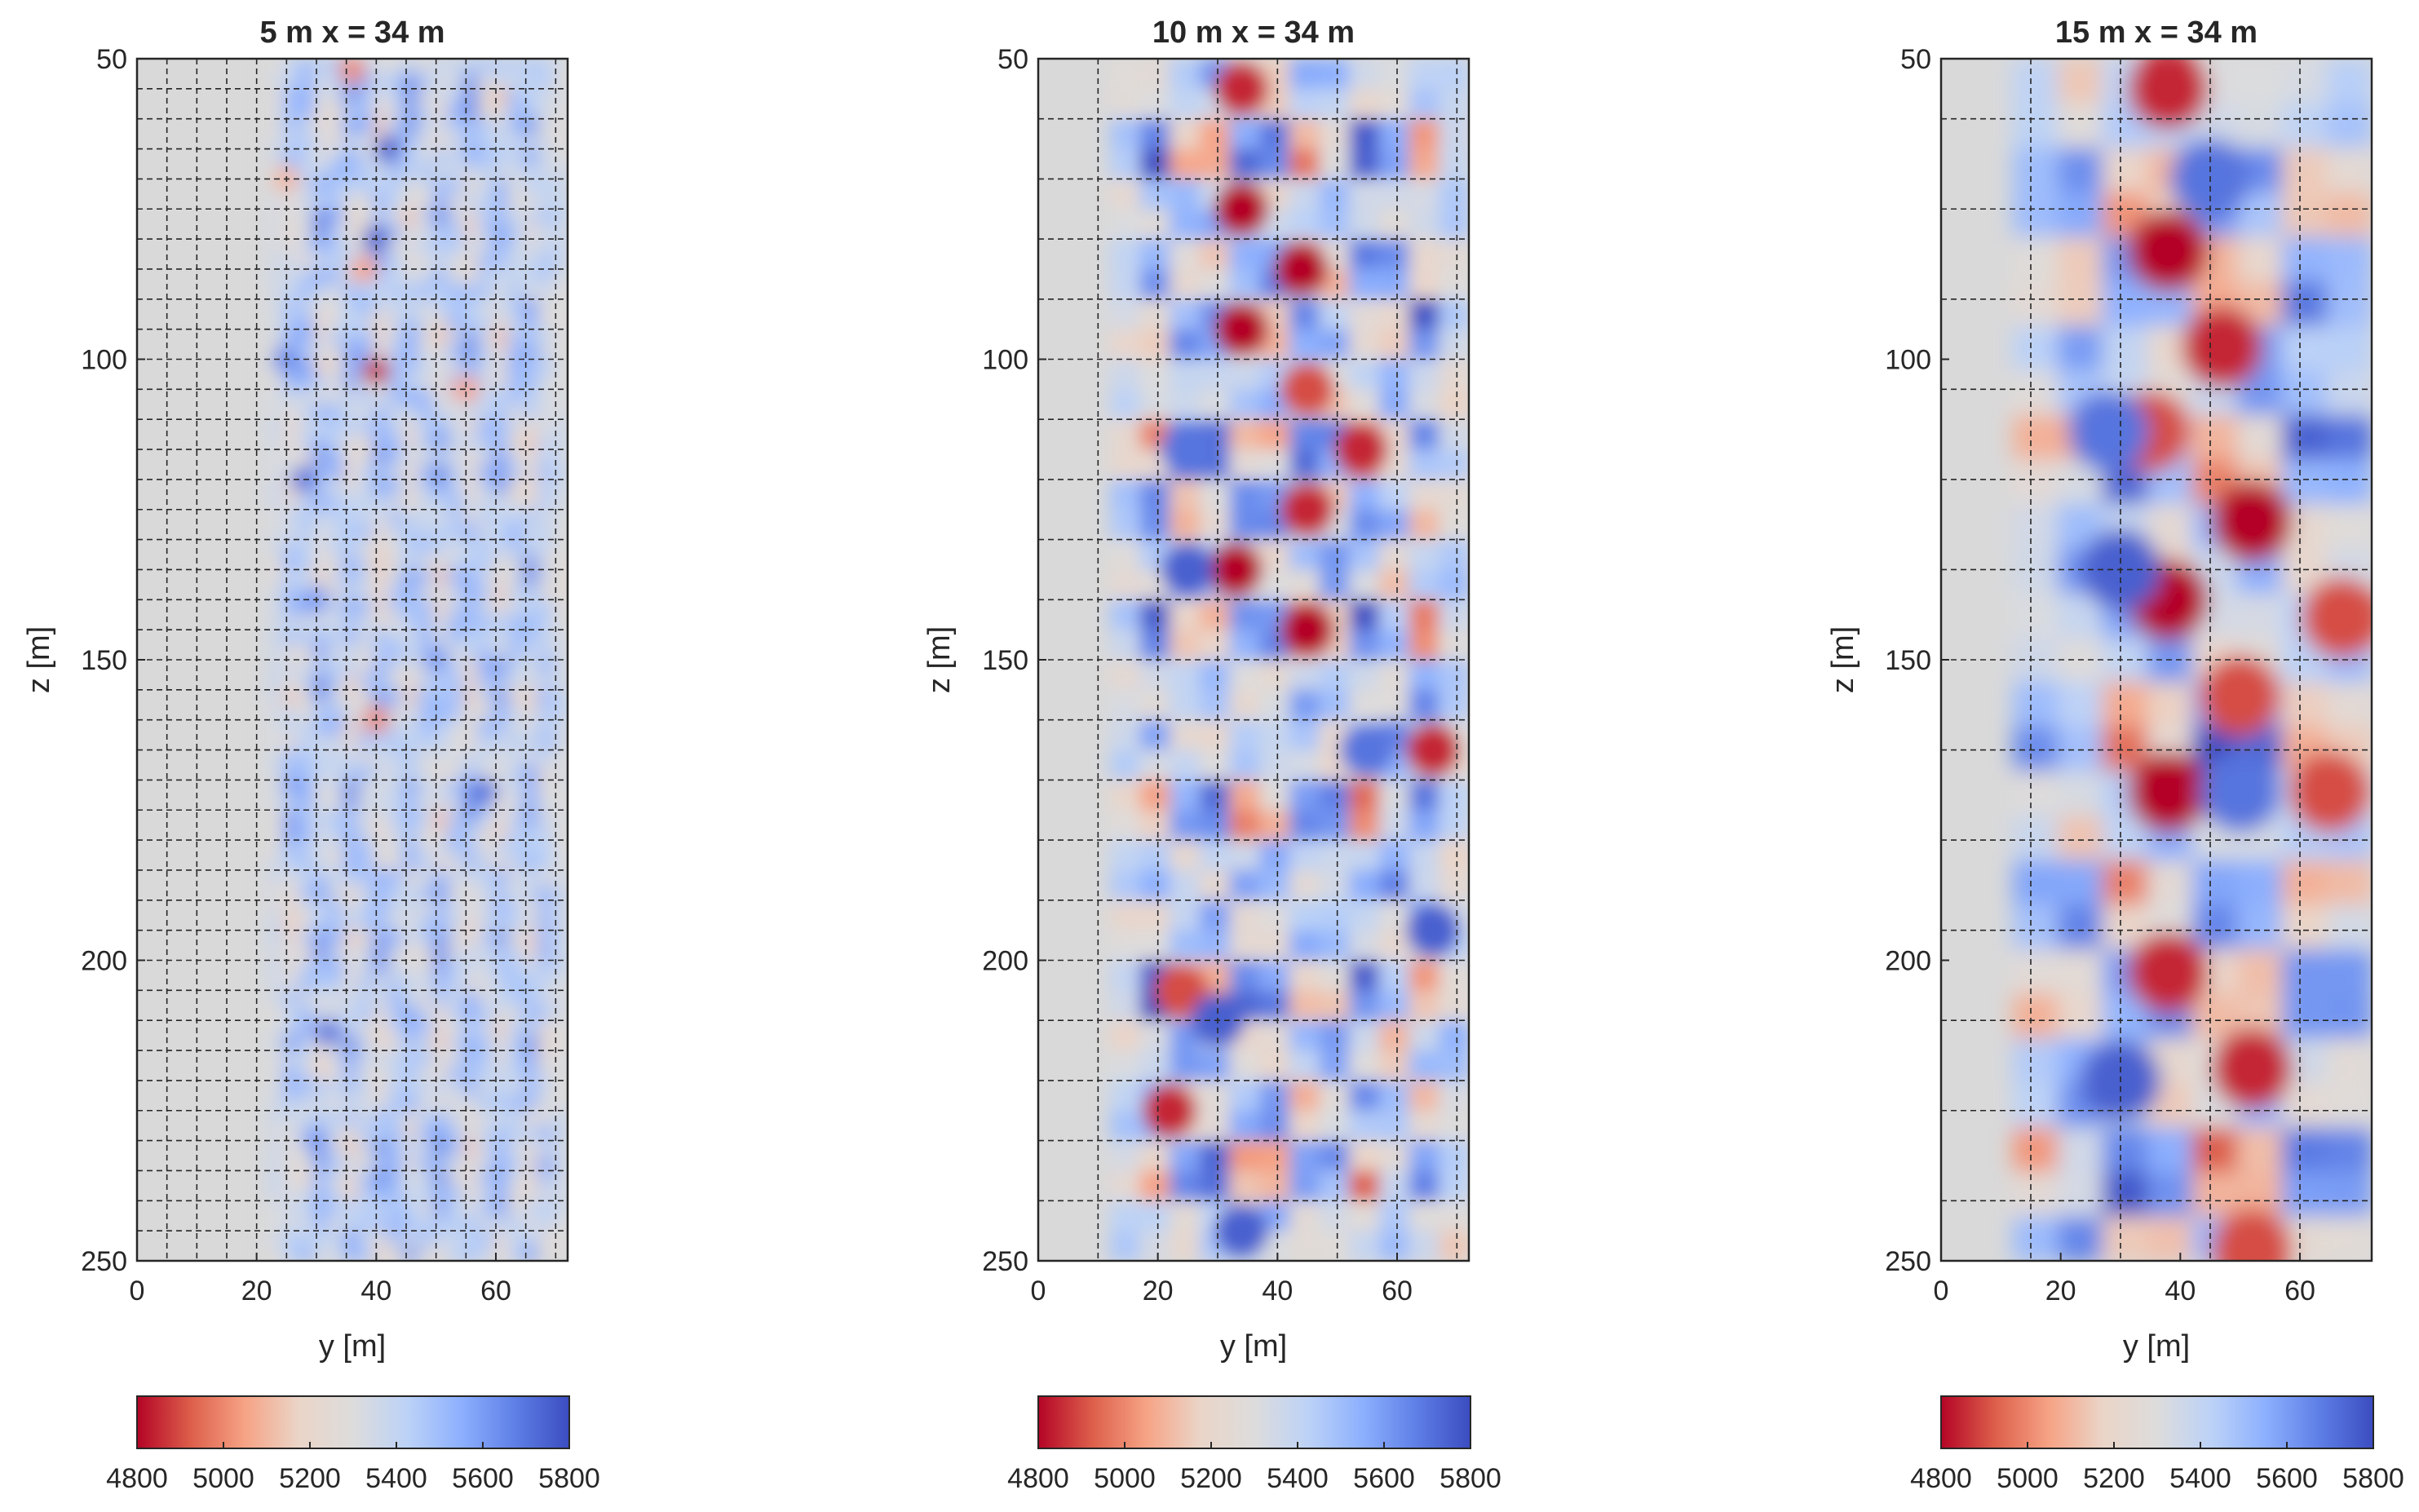 Image resolution: width=2419 pixels, height=1512 pixels. What do you see at coordinates (310, 1479) in the screenshot?
I see `colorbar-tick-label: 5200` at bounding box center [310, 1479].